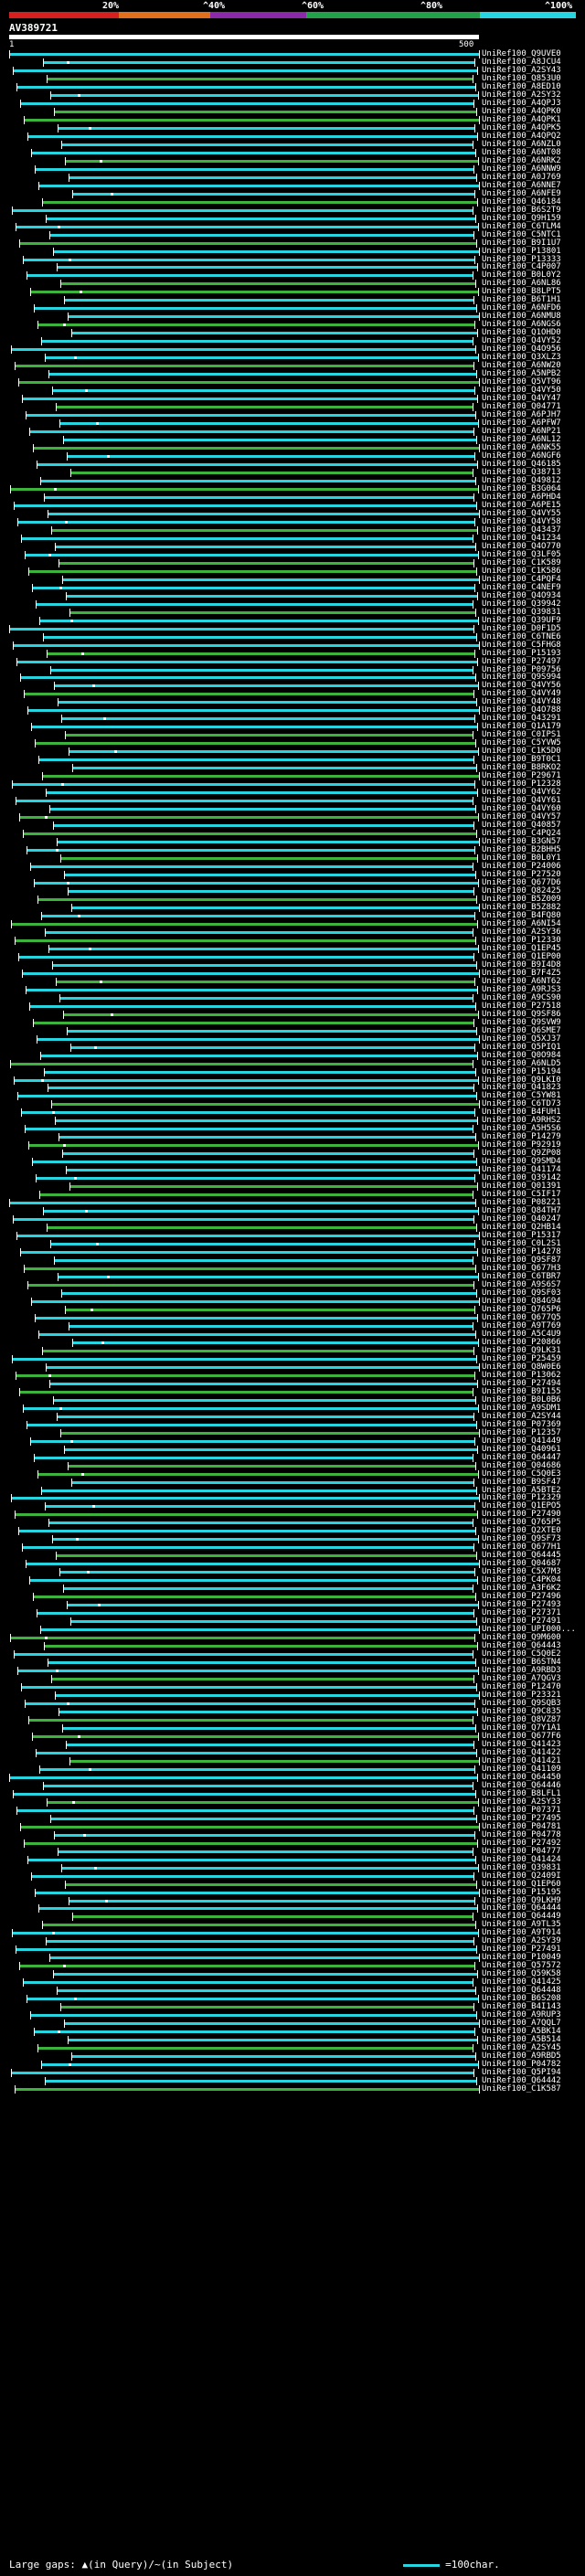  What do you see at coordinates (293, 119) in the screenshot?
I see `hit-row: UniRef100_A4QPK1` at bounding box center [293, 119].